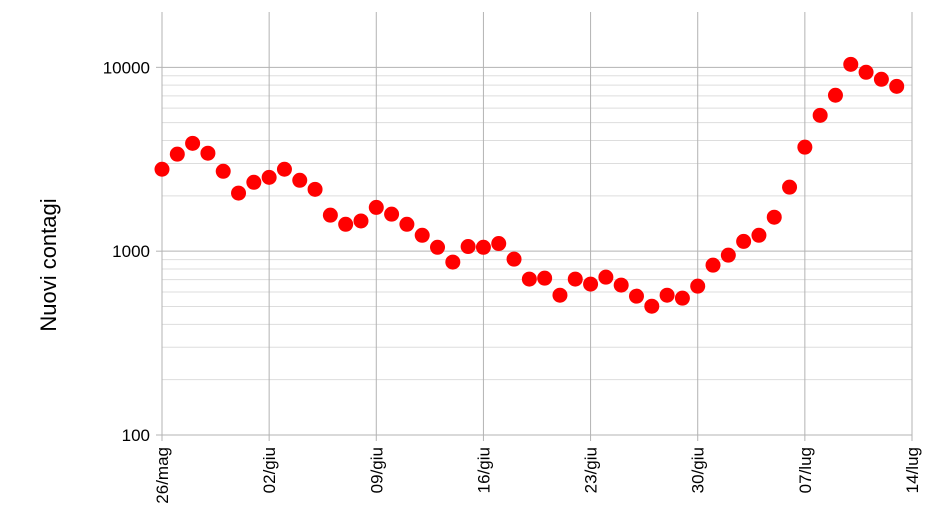 The height and width of the screenshot is (530, 943). Describe the element at coordinates (136, 435) in the screenshot. I see `y-tick-label: 100` at that location.